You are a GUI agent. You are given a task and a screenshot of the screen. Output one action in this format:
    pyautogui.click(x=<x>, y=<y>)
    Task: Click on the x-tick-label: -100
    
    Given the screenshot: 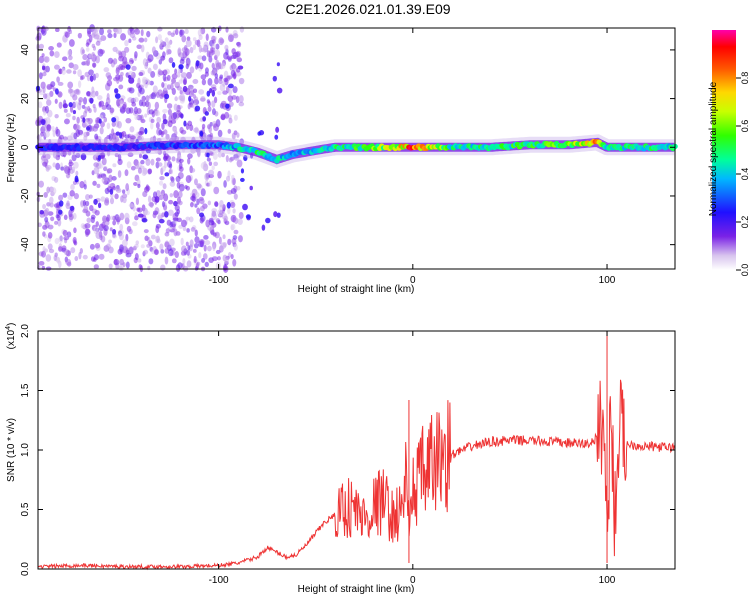 What is the action you would take?
    pyautogui.click(x=219, y=280)
    